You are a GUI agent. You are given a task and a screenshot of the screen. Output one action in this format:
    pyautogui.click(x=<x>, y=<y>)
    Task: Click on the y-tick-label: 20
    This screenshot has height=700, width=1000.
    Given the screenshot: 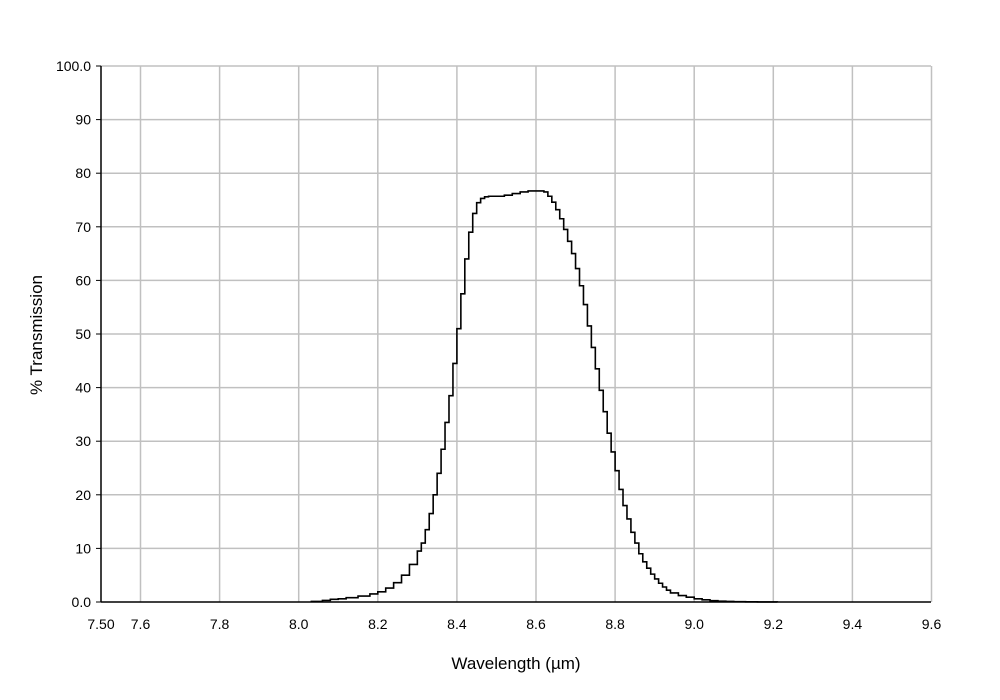 What is the action you would take?
    pyautogui.click(x=83, y=495)
    